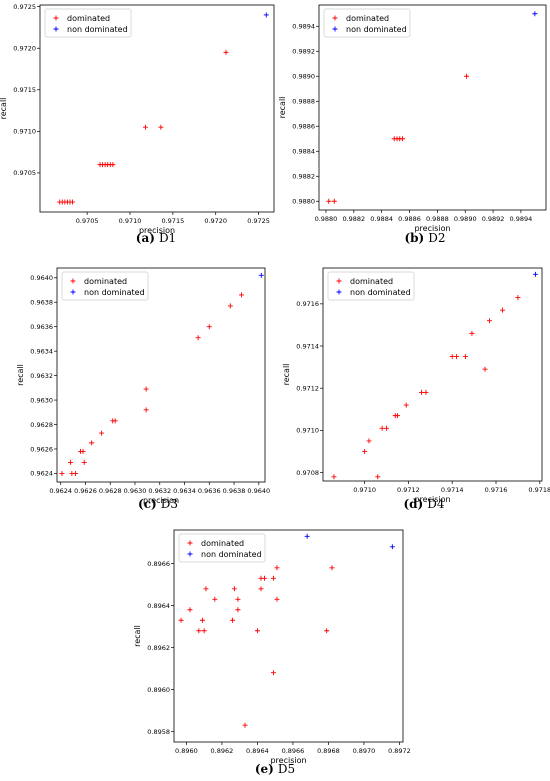 This screenshot has height=781, width=550. What do you see at coordinates (41, 351) in the screenshot?
I see `y-tick-label: 0.9634` at bounding box center [41, 351].